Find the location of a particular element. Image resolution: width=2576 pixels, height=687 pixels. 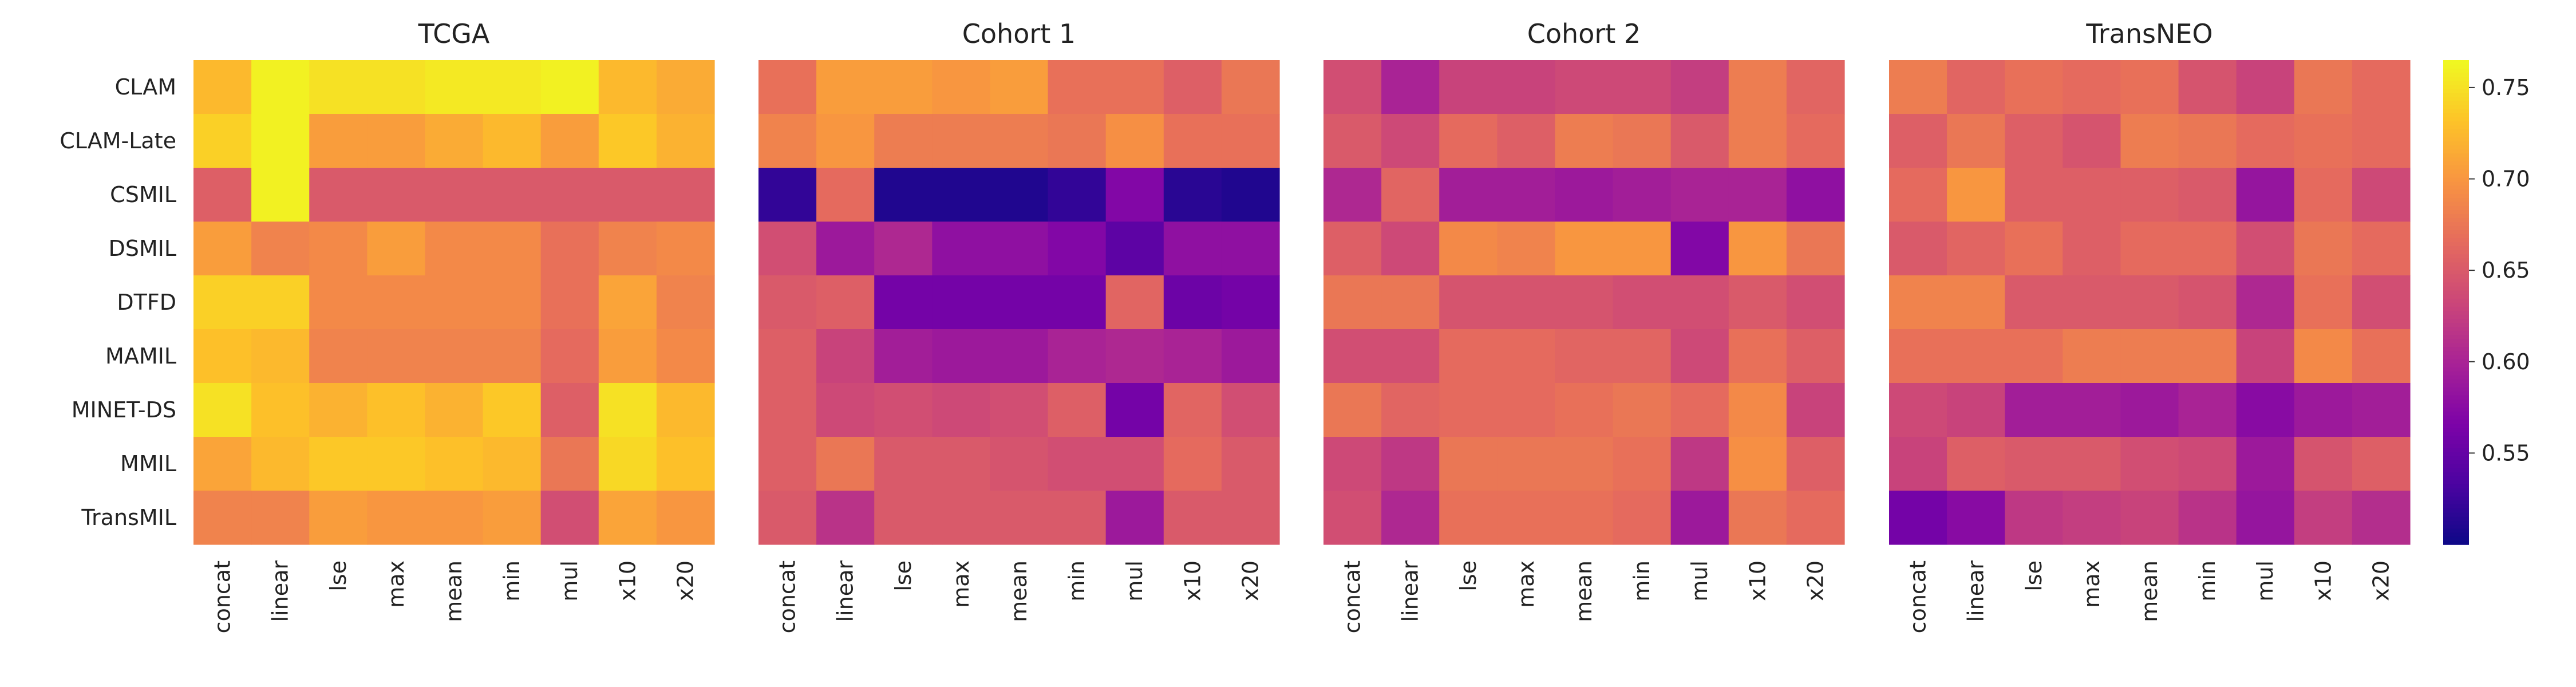

column-tick-label: mean is located at coordinates (1019, 591).